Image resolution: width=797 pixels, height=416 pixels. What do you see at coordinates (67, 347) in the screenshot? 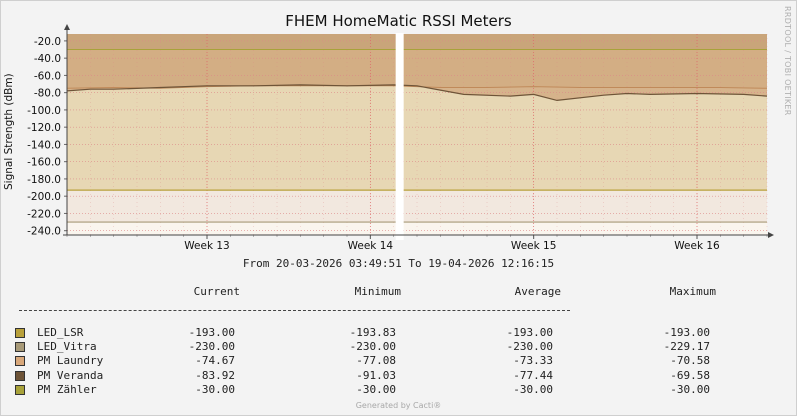
I see `legend-series-name: LED_Vitra` at bounding box center [67, 347].